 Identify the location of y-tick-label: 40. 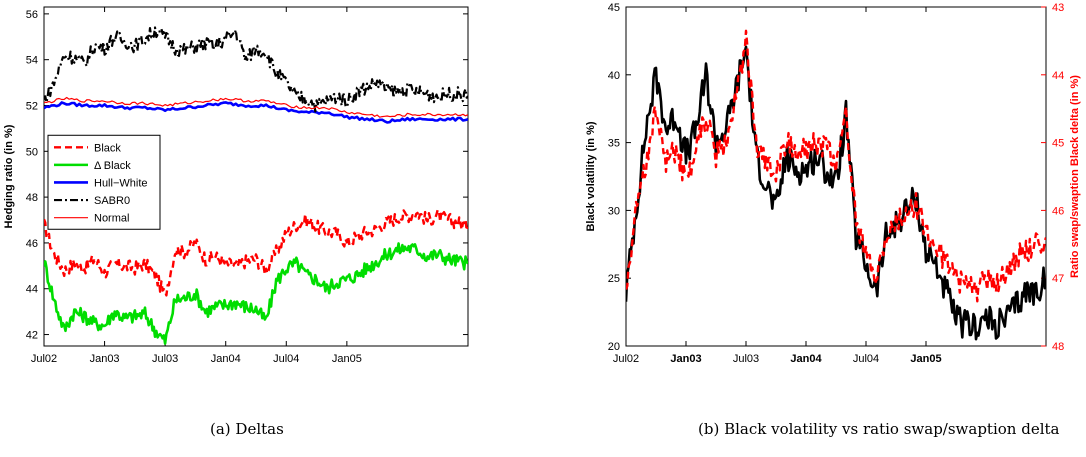
(614, 76).